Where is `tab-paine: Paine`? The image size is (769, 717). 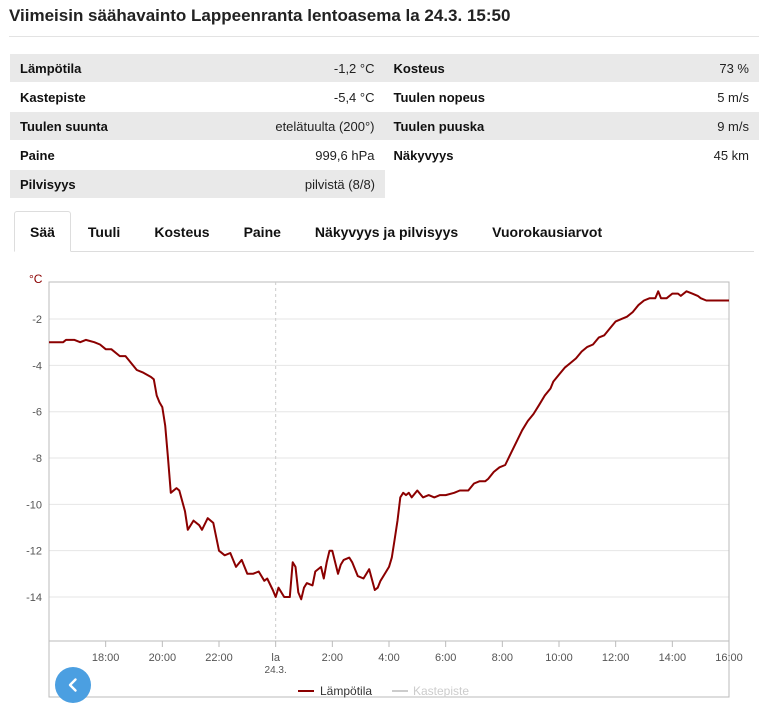 tab-paine: Paine is located at coordinates (262, 231).